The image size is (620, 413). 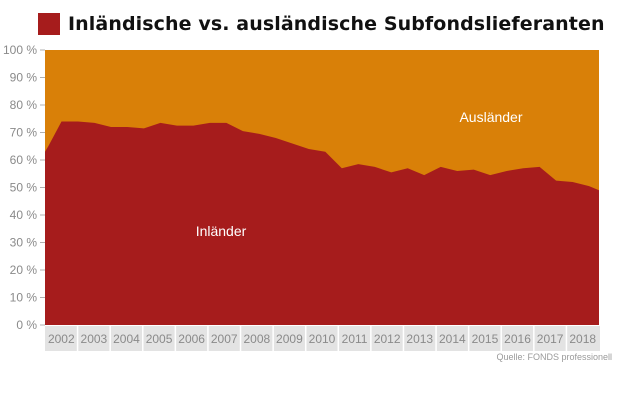 What do you see at coordinates (24, 105) in the screenshot?
I see `y-tick-label: 80 %` at bounding box center [24, 105].